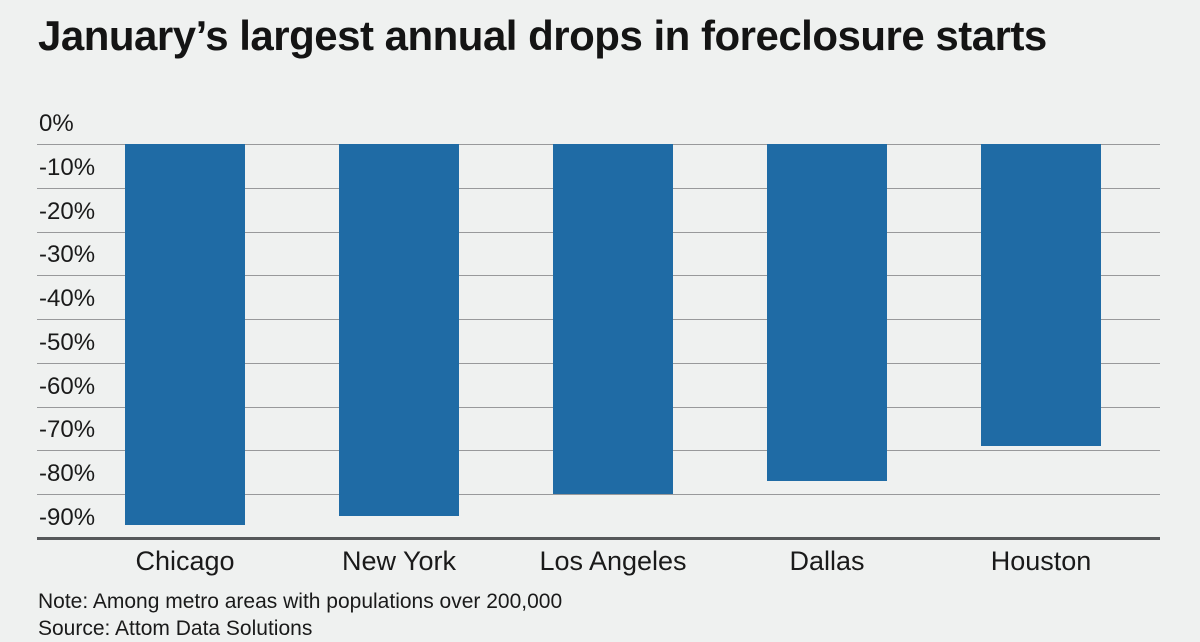 The image size is (1200, 642). Describe the element at coordinates (1041, 561) in the screenshot. I see `x-axis-label-houston: Houston` at that location.